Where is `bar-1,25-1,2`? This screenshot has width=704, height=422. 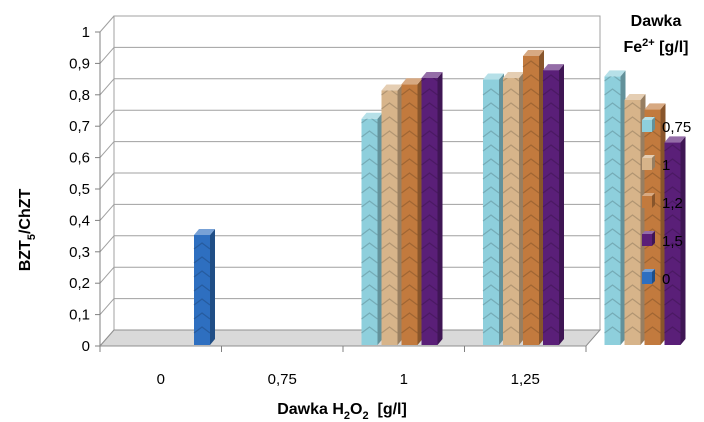 bar-1,25-1,2 is located at coordinates (655, 224).